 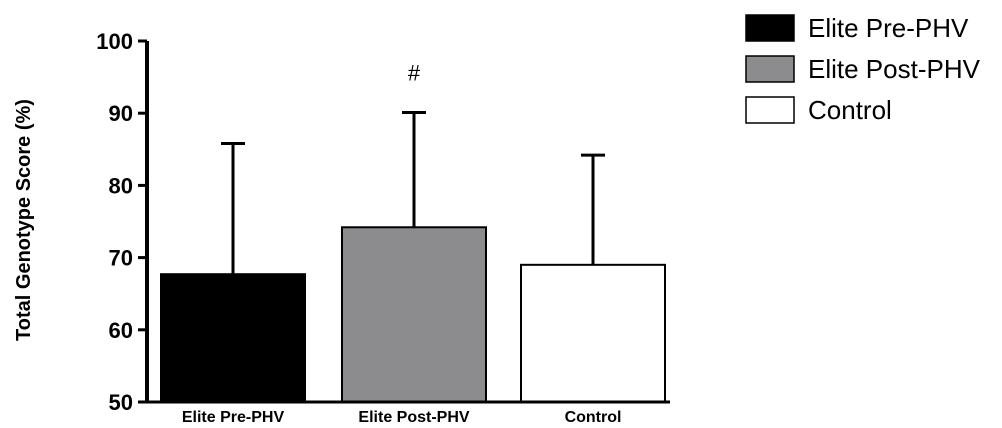 I want to click on legend-label-elite-pre-phv: Elite Pre-PHV, so click(x=888, y=28).